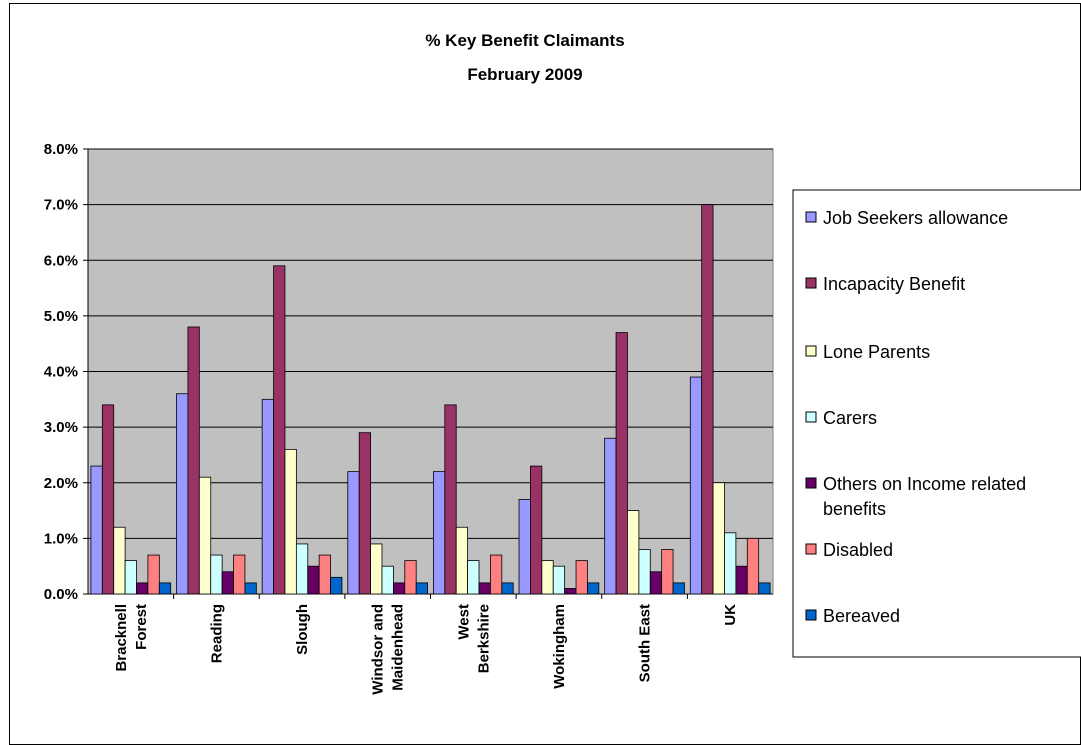 This screenshot has width=1081, height=745. I want to click on legend-label: Bereaved, so click(861, 616).